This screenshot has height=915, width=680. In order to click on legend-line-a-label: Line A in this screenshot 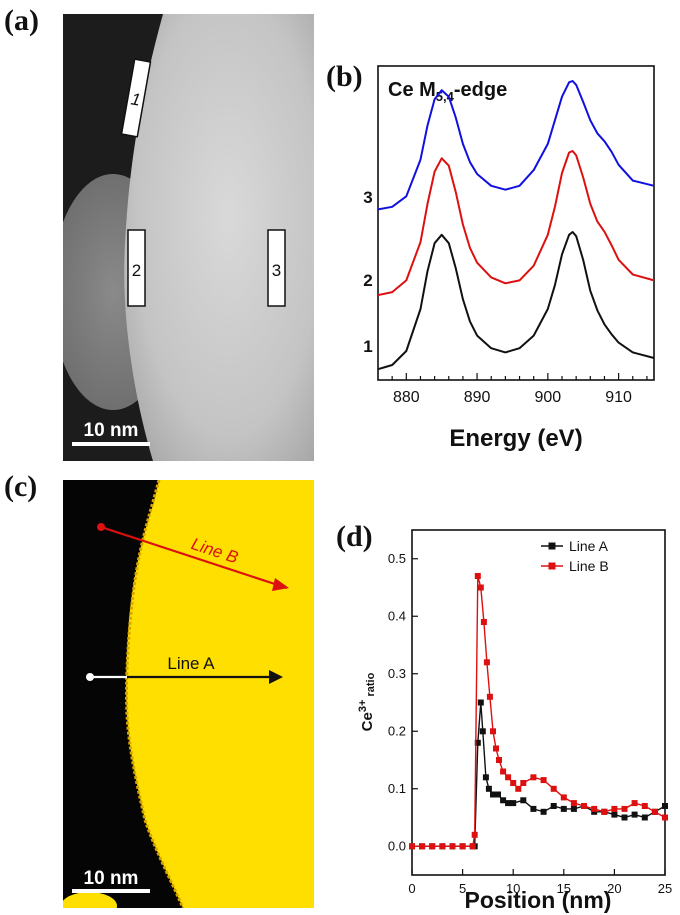, I will do `click(589, 546)`.